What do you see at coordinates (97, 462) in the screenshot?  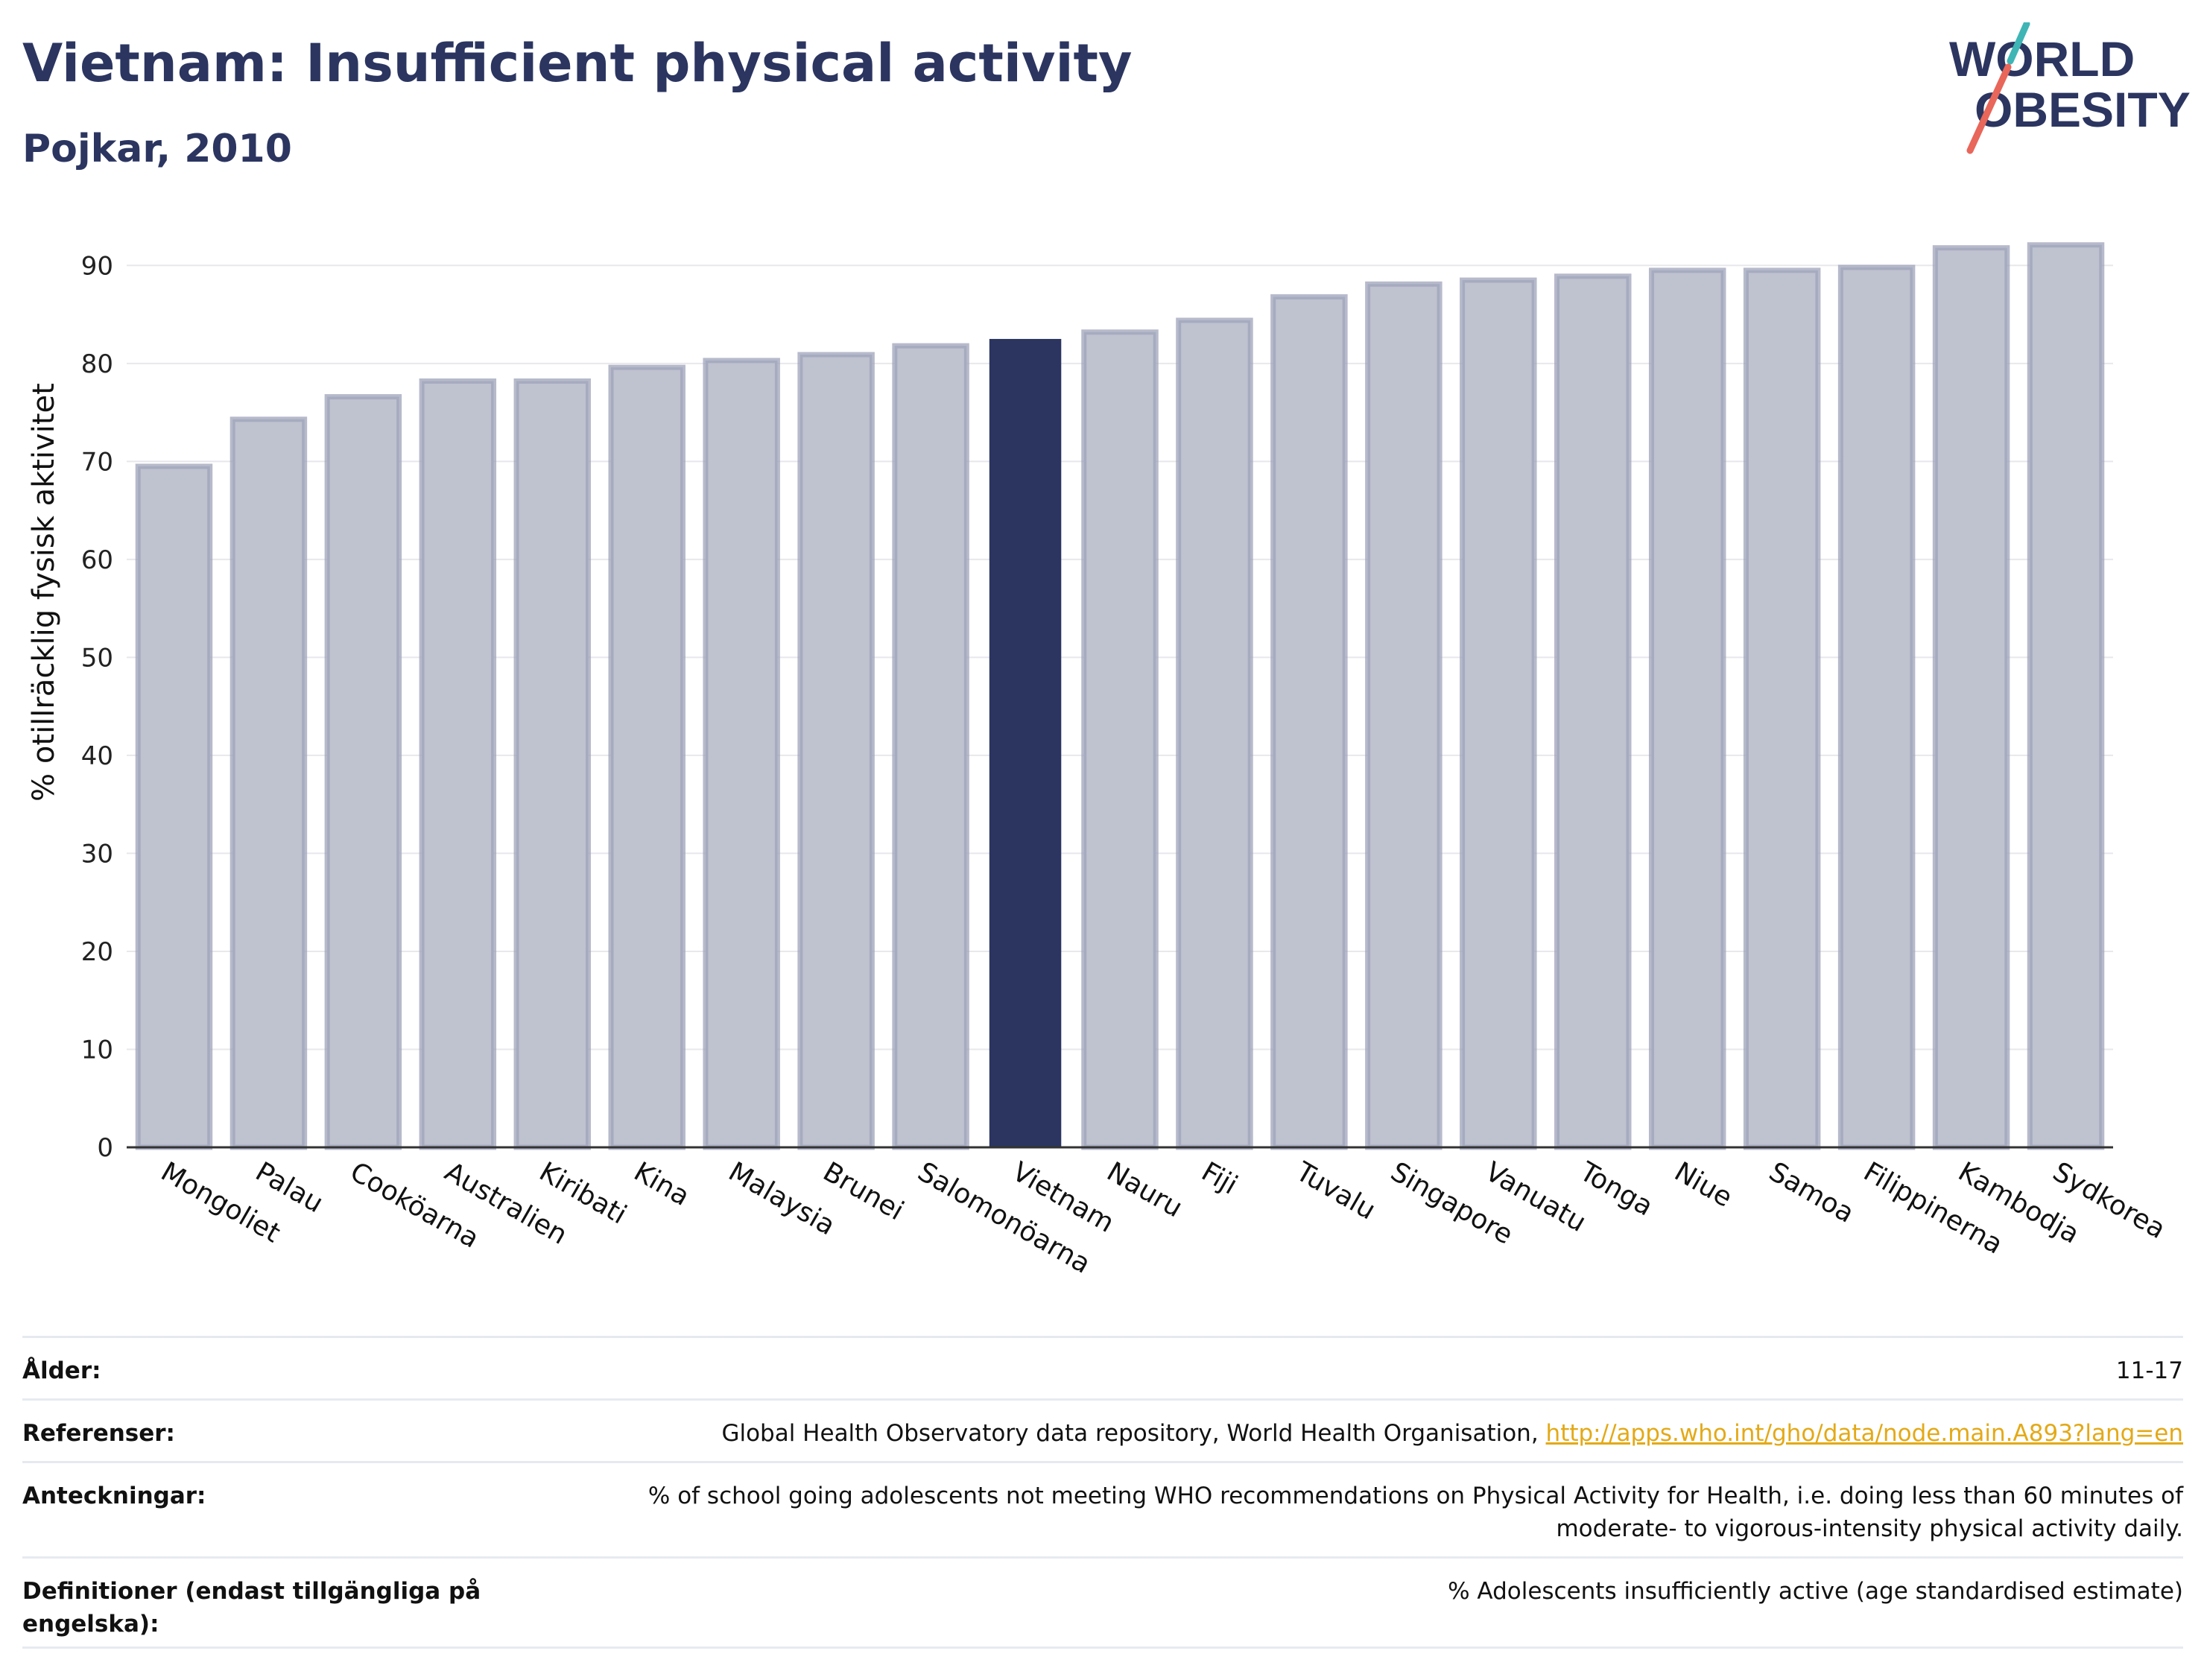 I see `y-tick-label: 70` at bounding box center [97, 462].